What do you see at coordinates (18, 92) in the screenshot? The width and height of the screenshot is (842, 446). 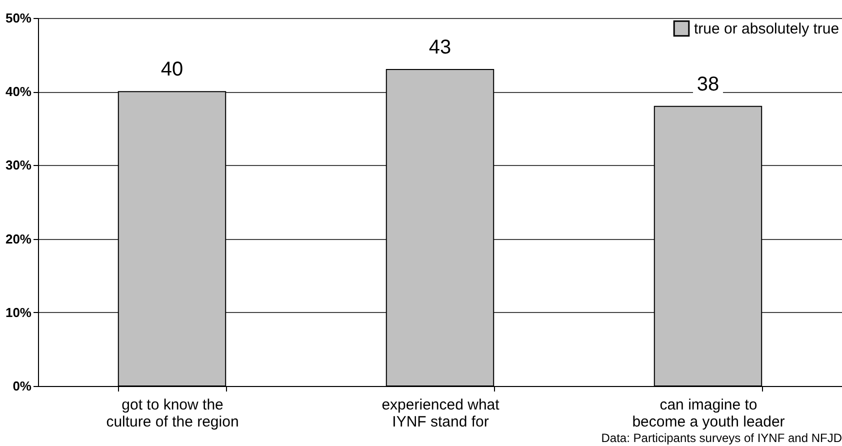 I see `y-tick-label: 40%` at bounding box center [18, 92].